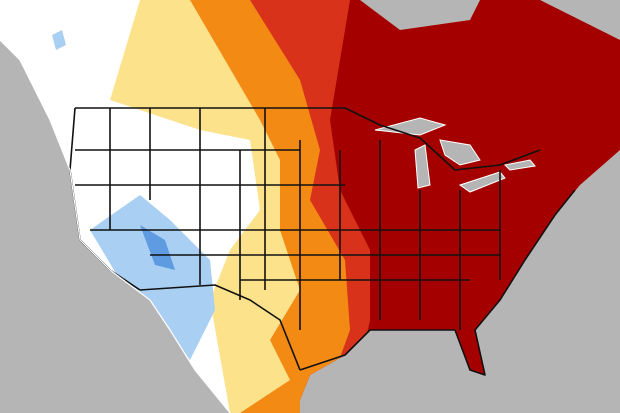  What do you see at coordinates (455, 155) in the screenshot?
I see `great-lakes` at bounding box center [455, 155].